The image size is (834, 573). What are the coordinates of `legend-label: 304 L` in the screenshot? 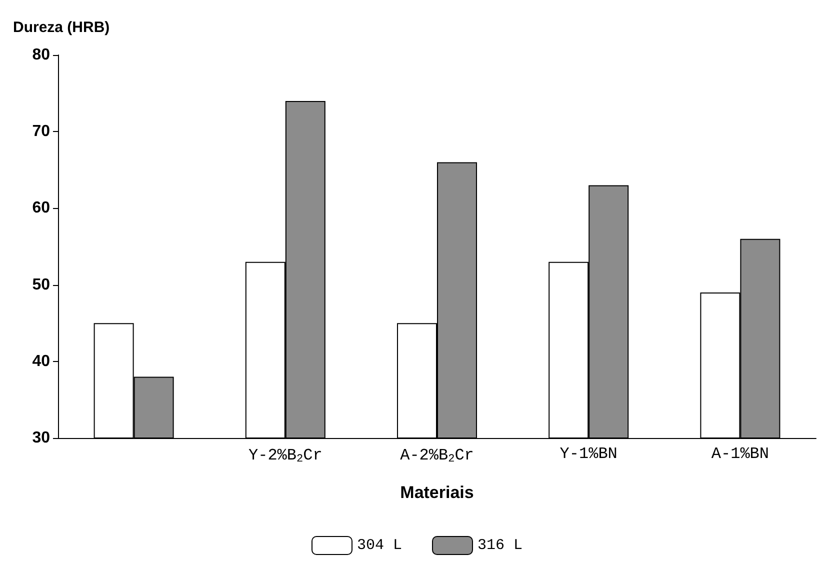 It's located at (379, 545).